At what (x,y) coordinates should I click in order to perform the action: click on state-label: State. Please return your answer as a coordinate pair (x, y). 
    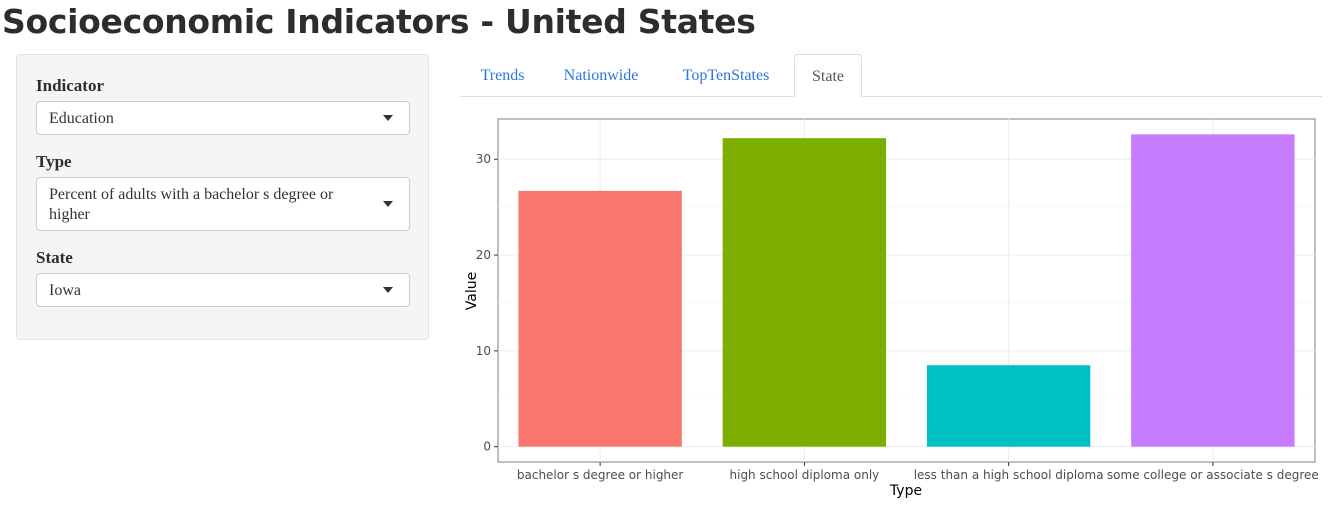
    Looking at the image, I should click on (54, 257).